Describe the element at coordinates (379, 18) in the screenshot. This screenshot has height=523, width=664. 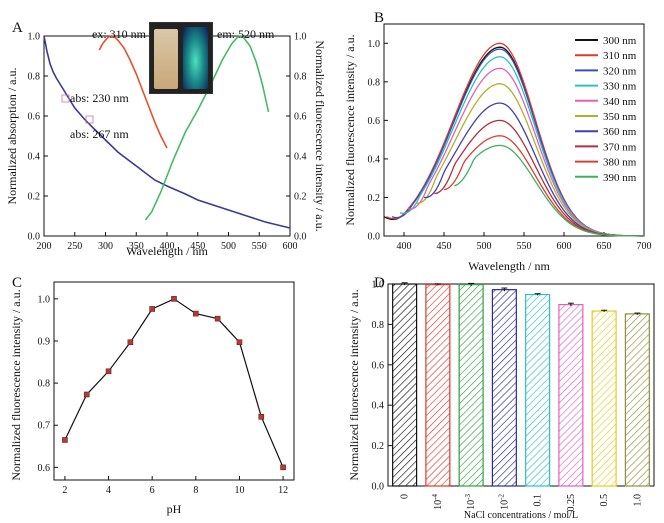
I see `panel-letter-b: B` at that location.